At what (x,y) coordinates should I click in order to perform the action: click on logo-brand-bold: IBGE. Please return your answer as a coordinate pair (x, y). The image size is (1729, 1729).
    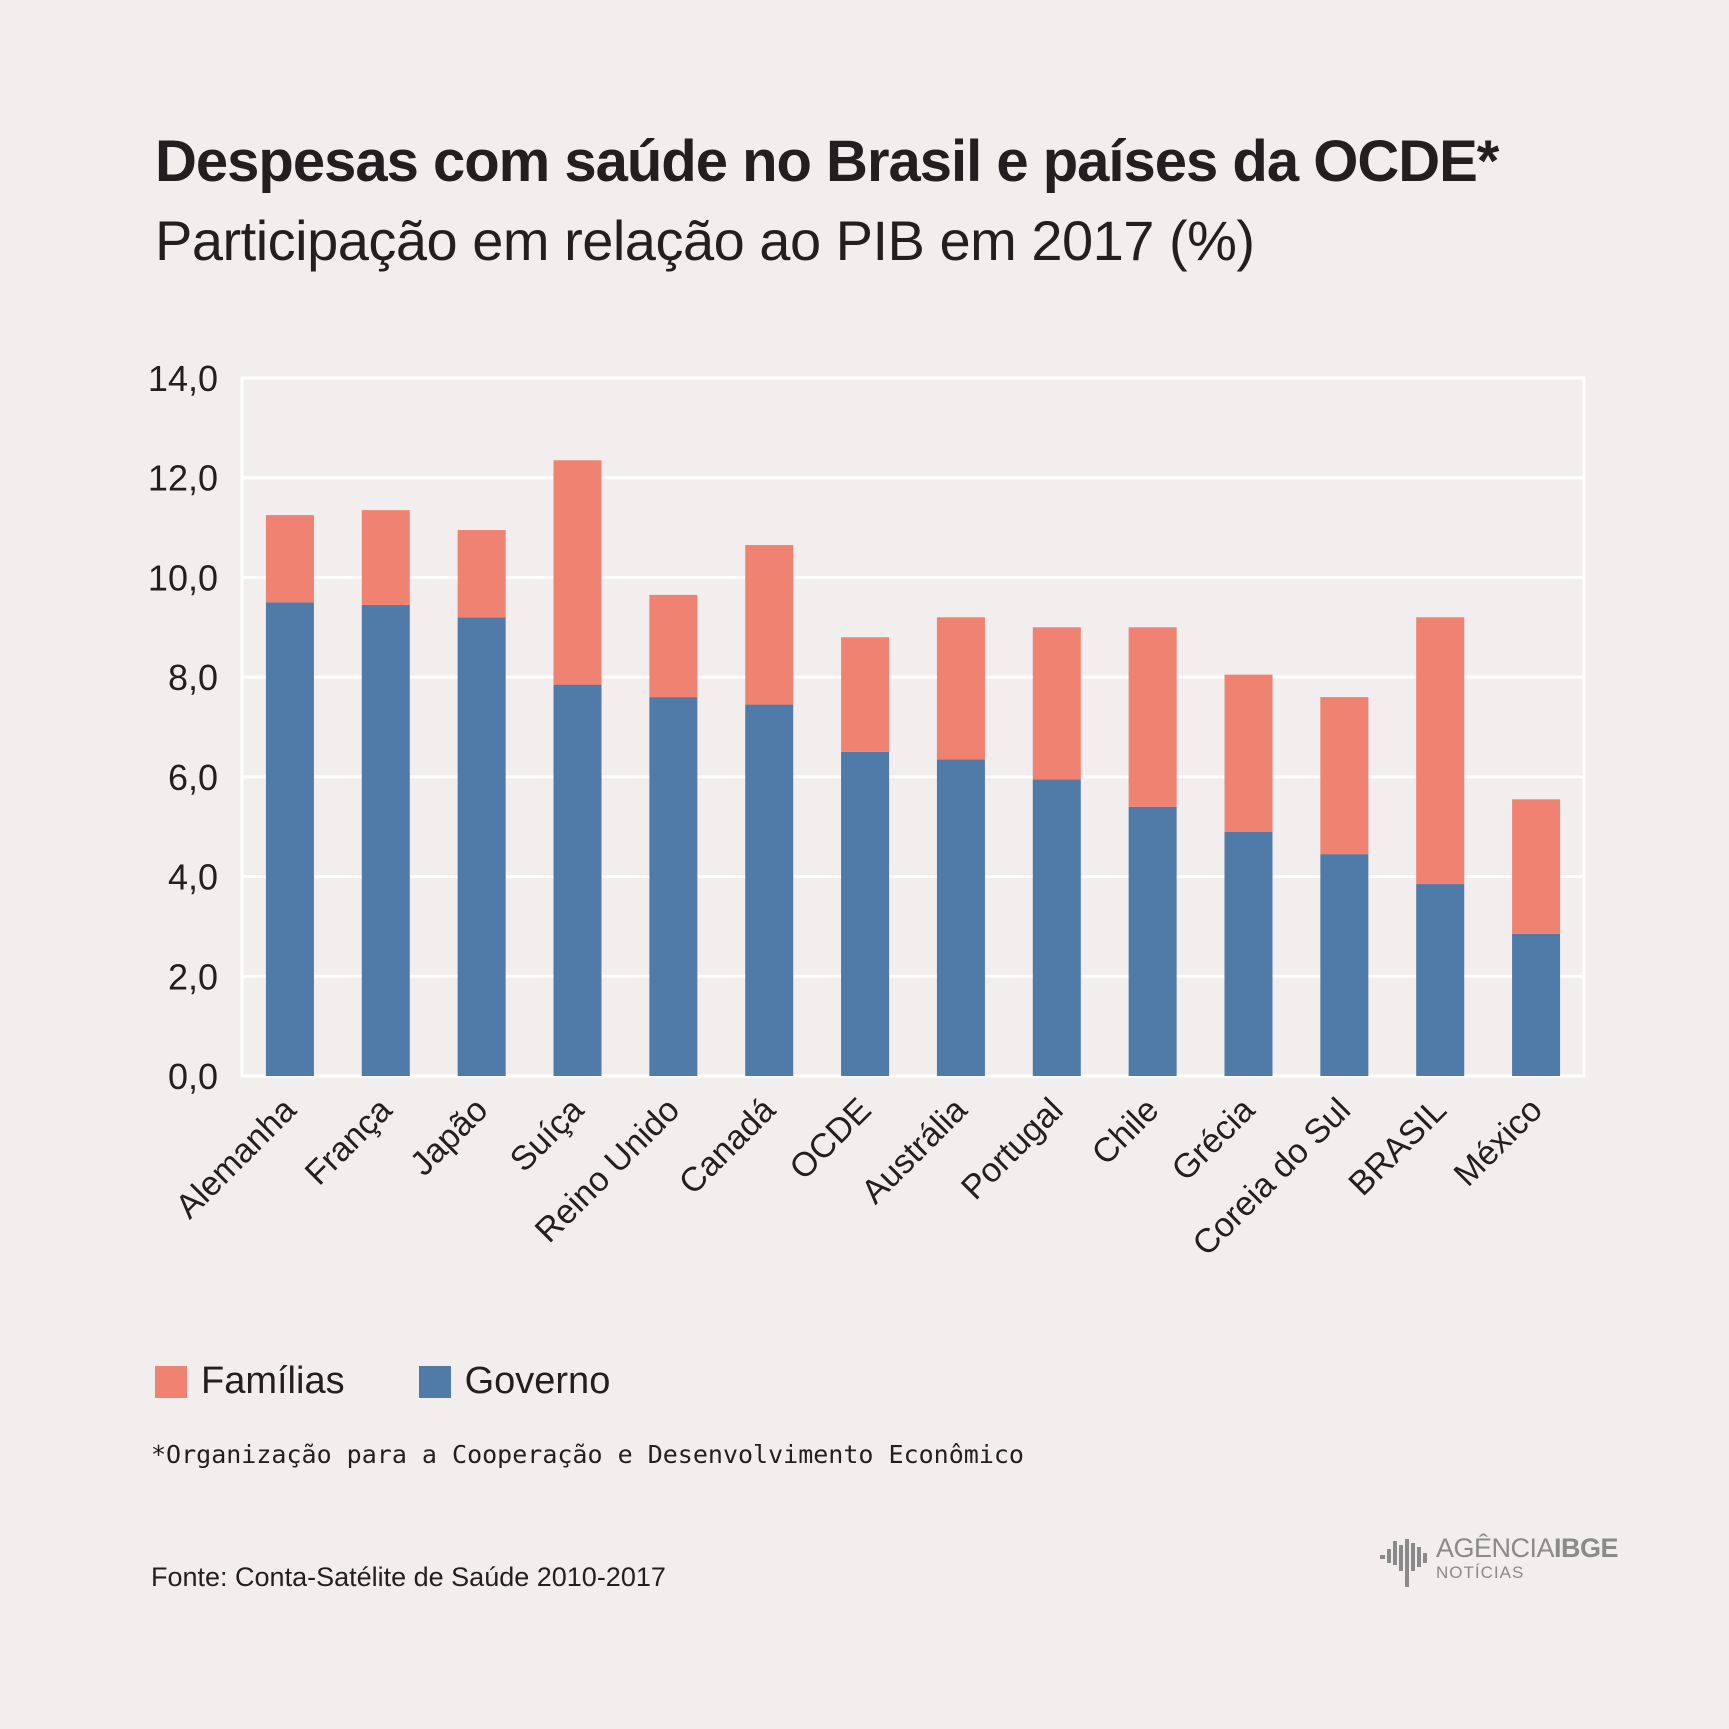
    Looking at the image, I should click on (1586, 1548).